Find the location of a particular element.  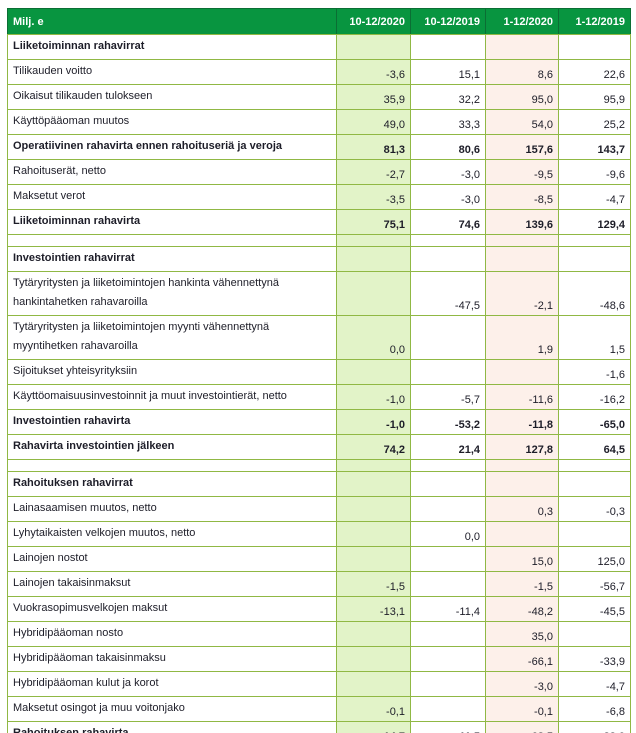

row-label: Vuokrasopimusvelkojen maksut is located at coordinates (172, 609).